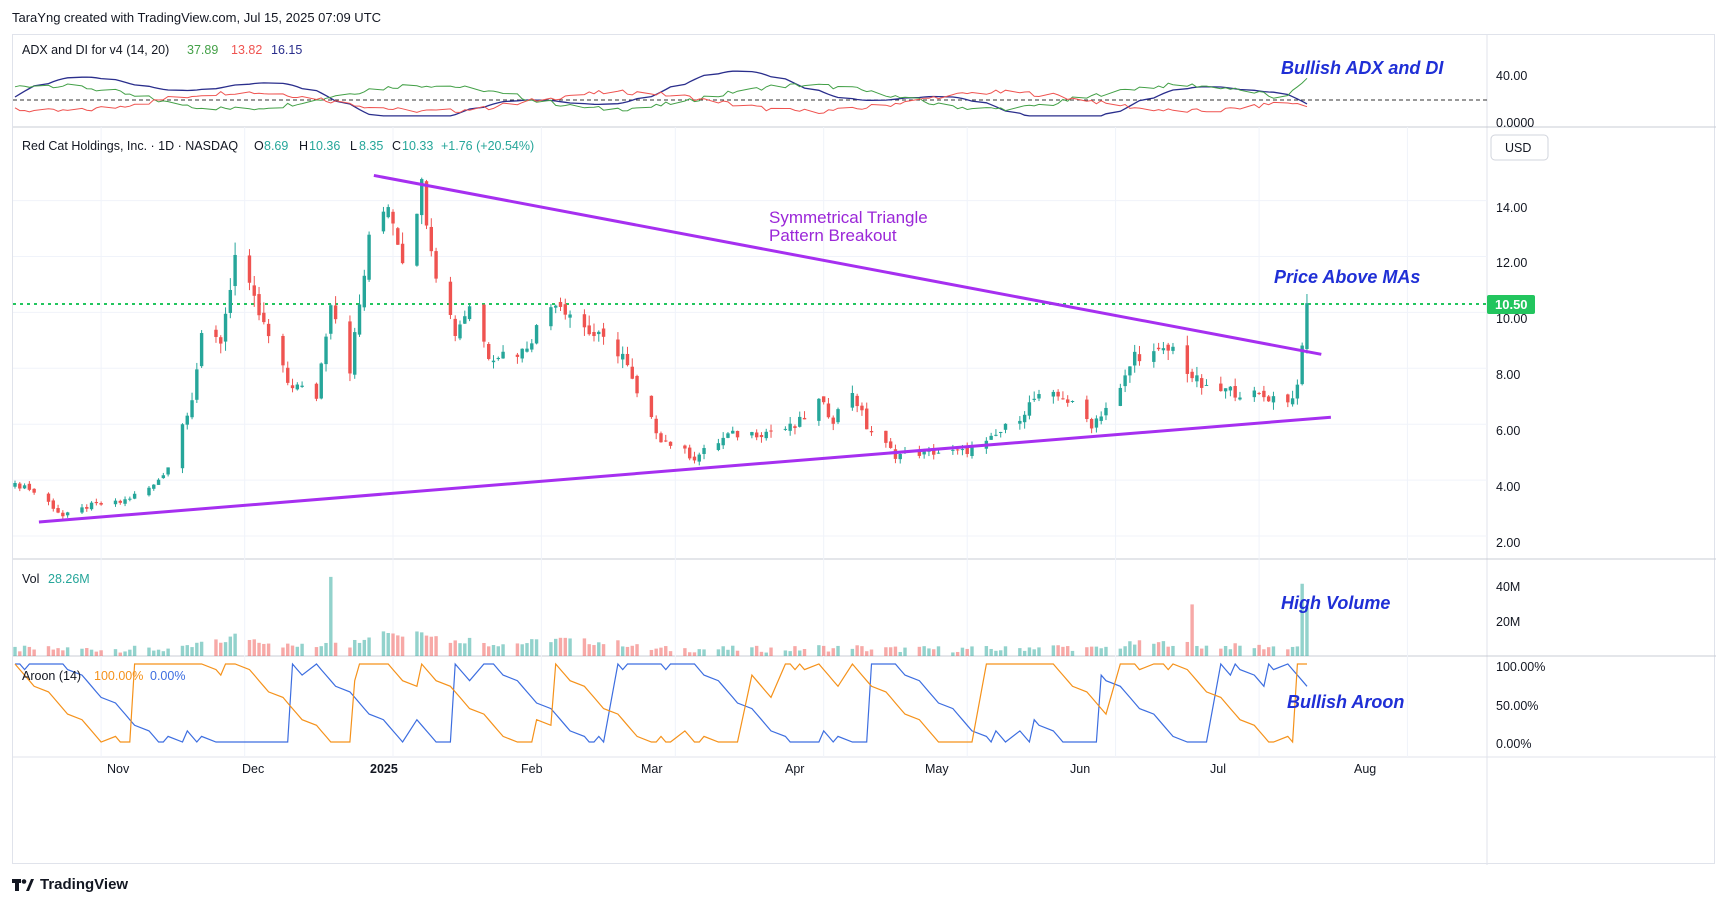 The image size is (1727, 907). What do you see at coordinates (847, 264) in the screenshot?
I see `triangle-upper-trendline` at bounding box center [847, 264].